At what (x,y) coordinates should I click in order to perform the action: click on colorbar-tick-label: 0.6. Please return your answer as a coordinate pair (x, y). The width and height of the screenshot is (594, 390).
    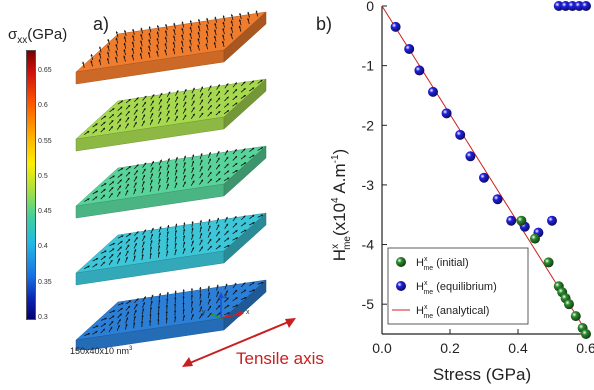
    Looking at the image, I should click on (43, 106).